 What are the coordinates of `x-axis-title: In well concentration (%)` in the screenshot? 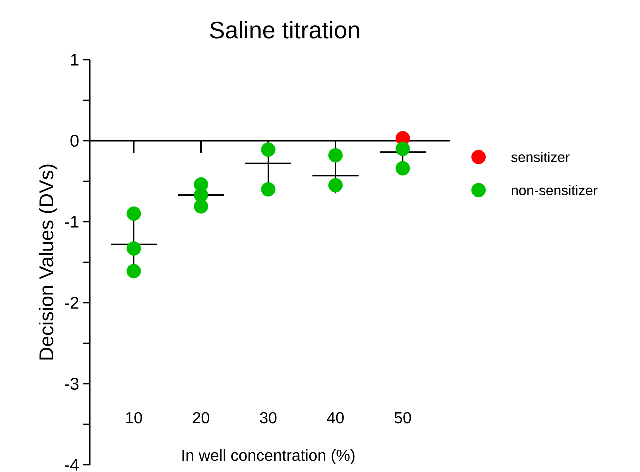 It's located at (268, 456).